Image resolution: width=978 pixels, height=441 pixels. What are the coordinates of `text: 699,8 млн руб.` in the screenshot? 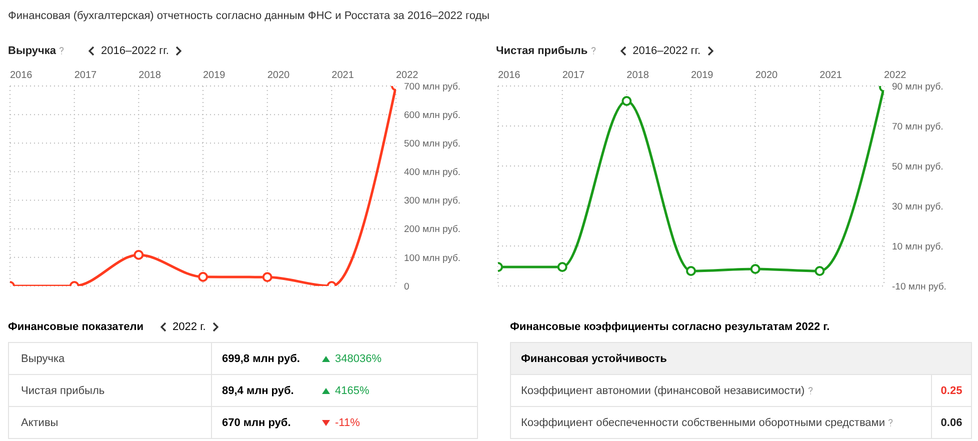 It's located at (261, 358).